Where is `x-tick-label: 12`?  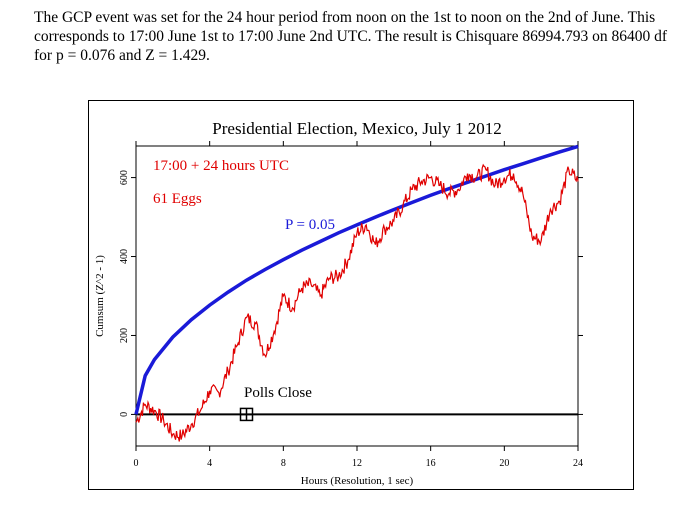
x-tick-label: 12 is located at coordinates (357, 463).